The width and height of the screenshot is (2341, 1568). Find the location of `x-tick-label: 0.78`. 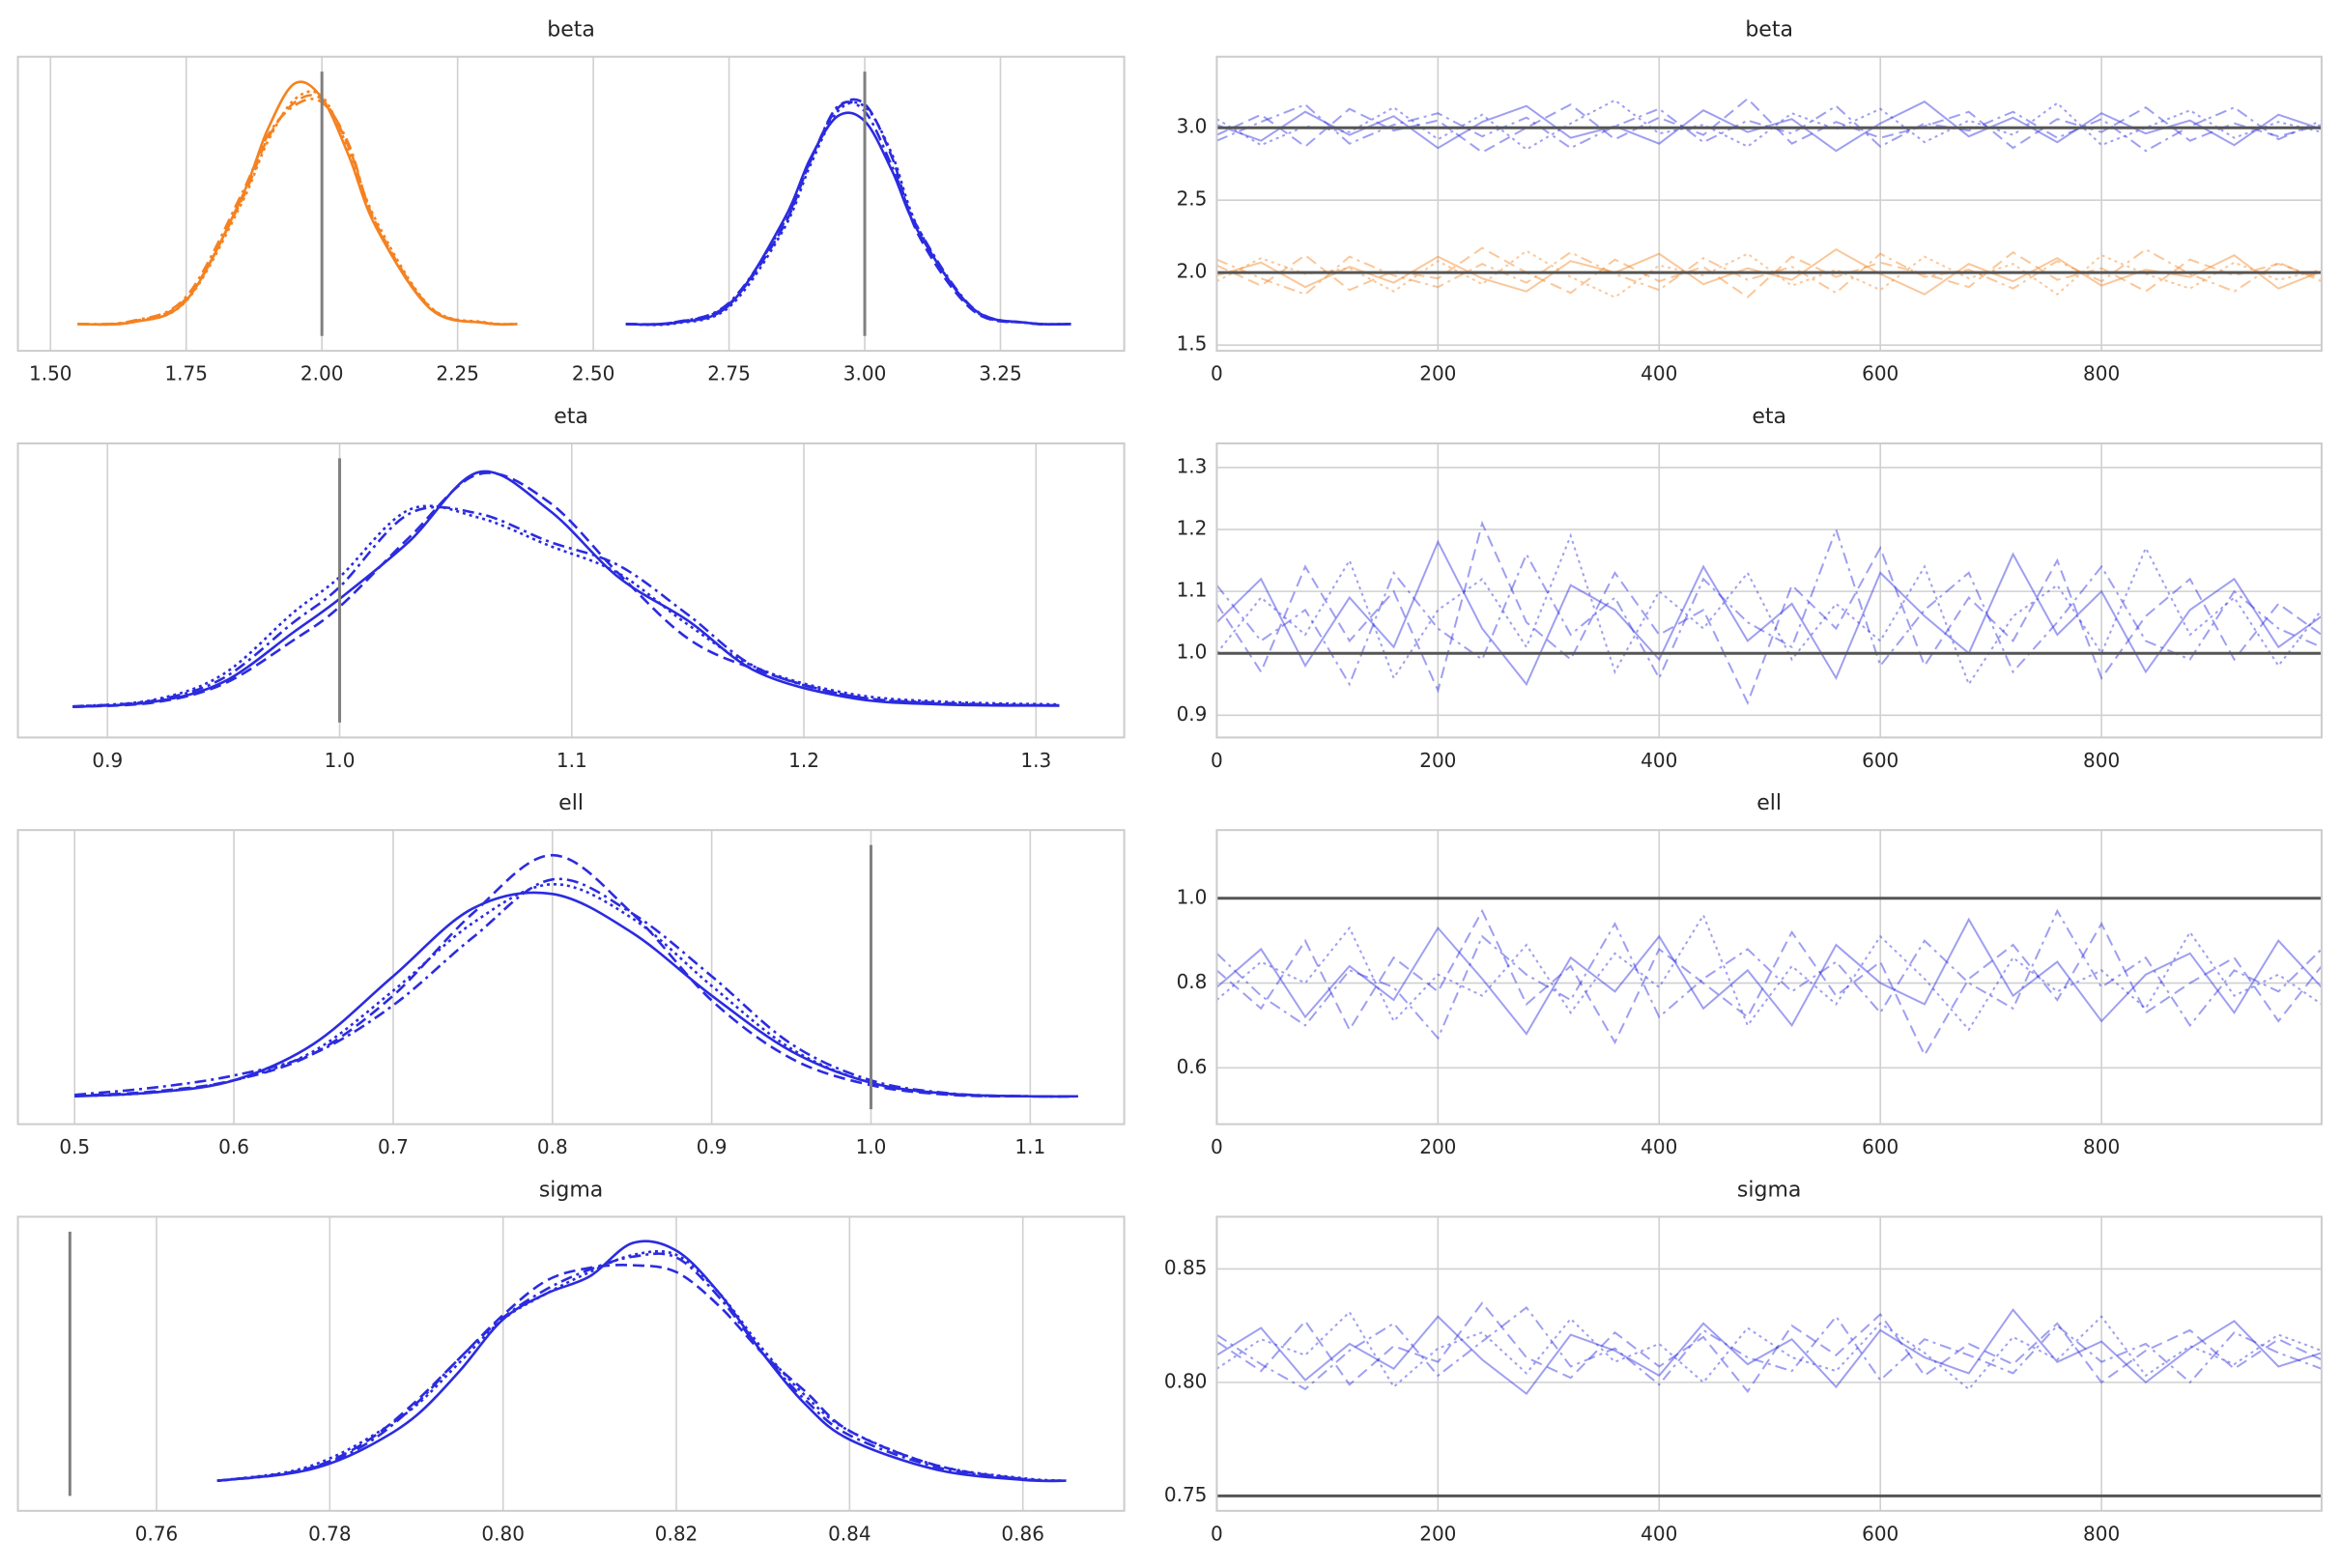

x-tick-label: 0.78 is located at coordinates (330, 1533).